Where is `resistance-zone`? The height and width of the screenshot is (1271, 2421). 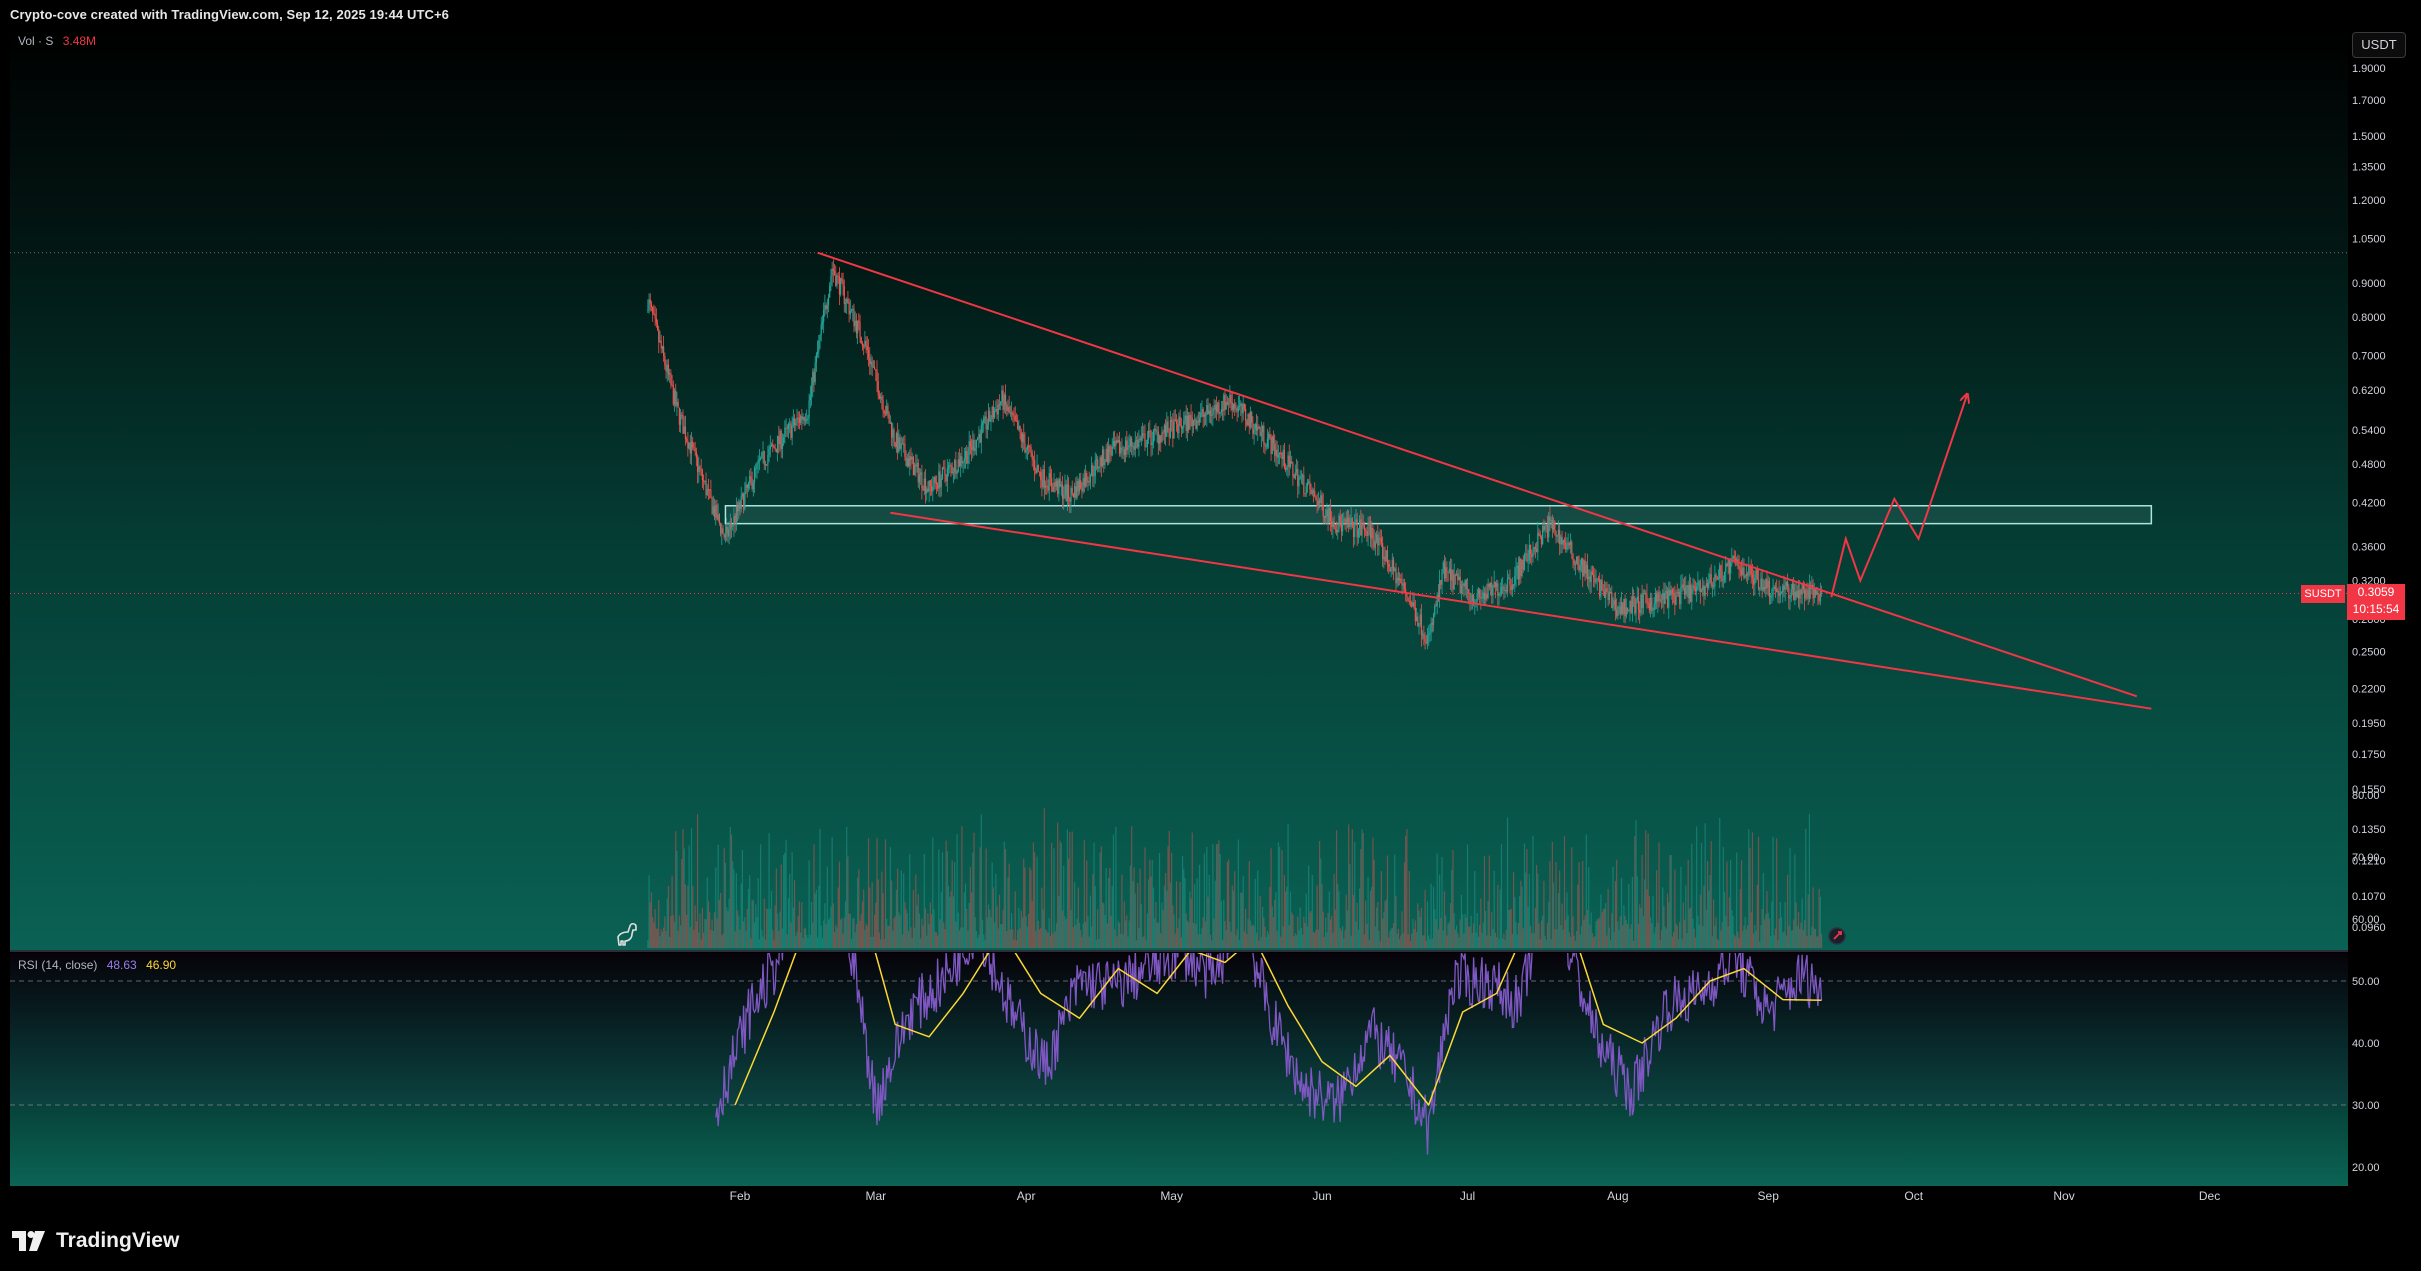
resistance-zone is located at coordinates (1438, 515).